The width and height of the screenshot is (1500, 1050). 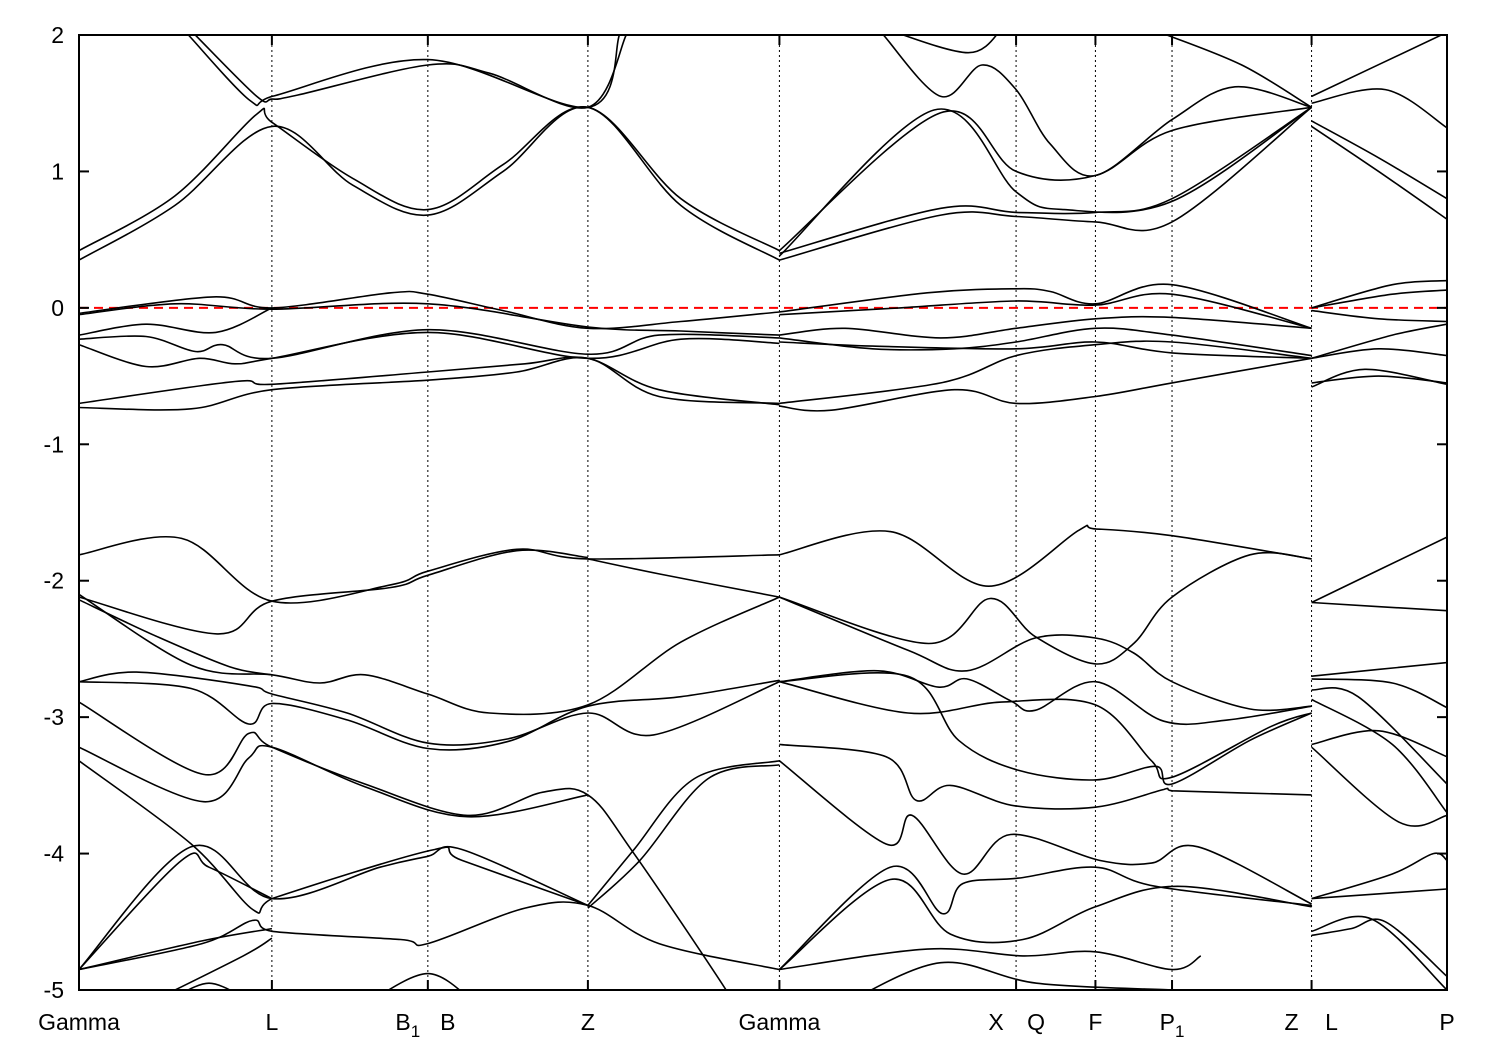 I want to click on y-tick-label: -5, so click(x=54, y=990).